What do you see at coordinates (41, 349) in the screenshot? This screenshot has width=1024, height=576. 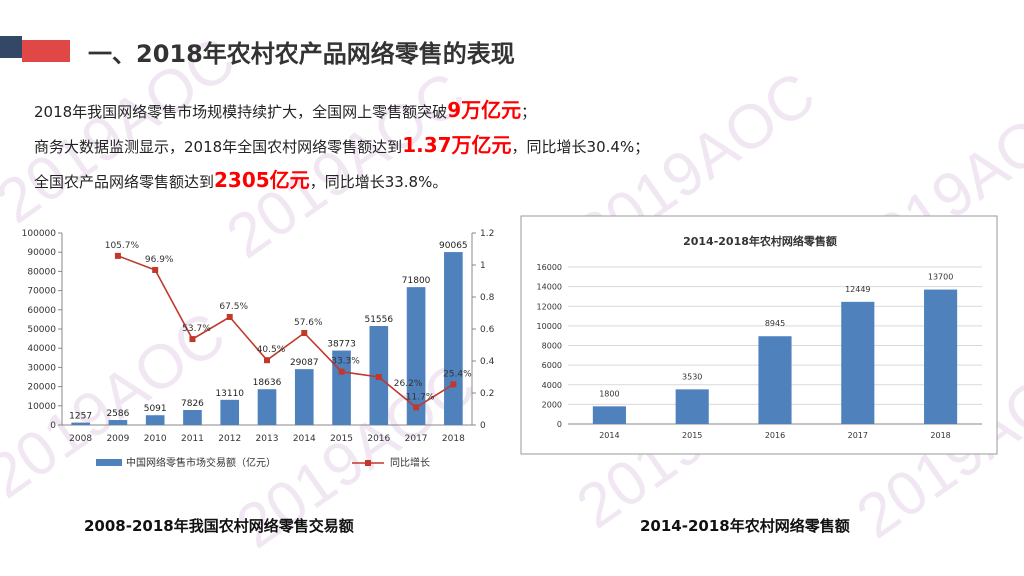 I see `y-tick-label: 40000` at bounding box center [41, 349].